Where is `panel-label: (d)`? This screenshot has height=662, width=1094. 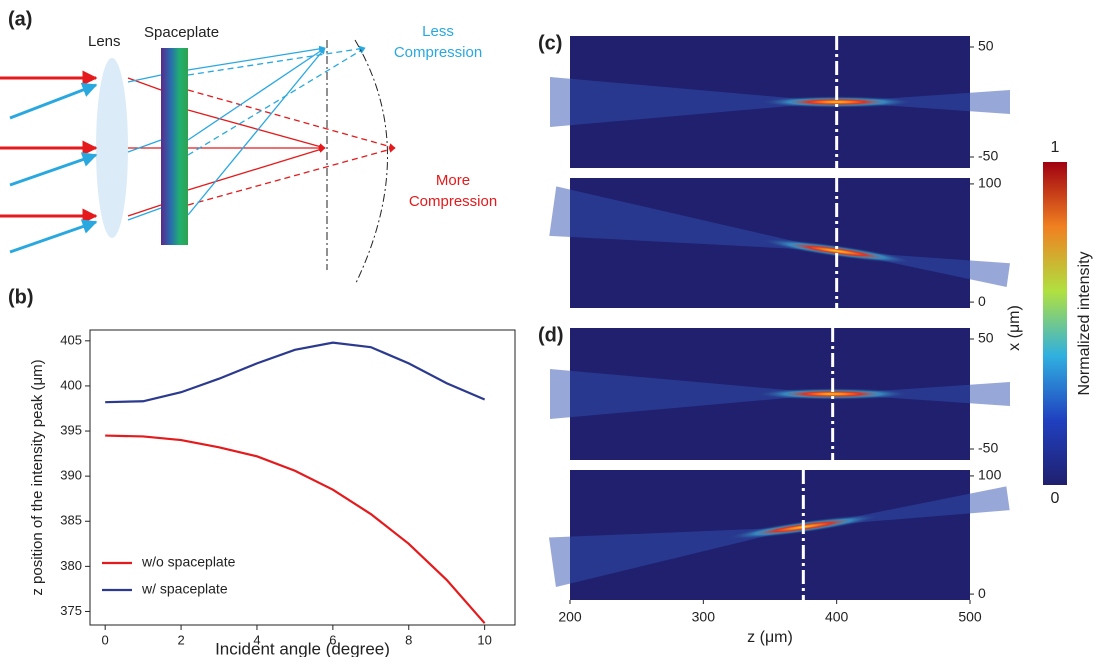 panel-label: (d) is located at coordinates (551, 335).